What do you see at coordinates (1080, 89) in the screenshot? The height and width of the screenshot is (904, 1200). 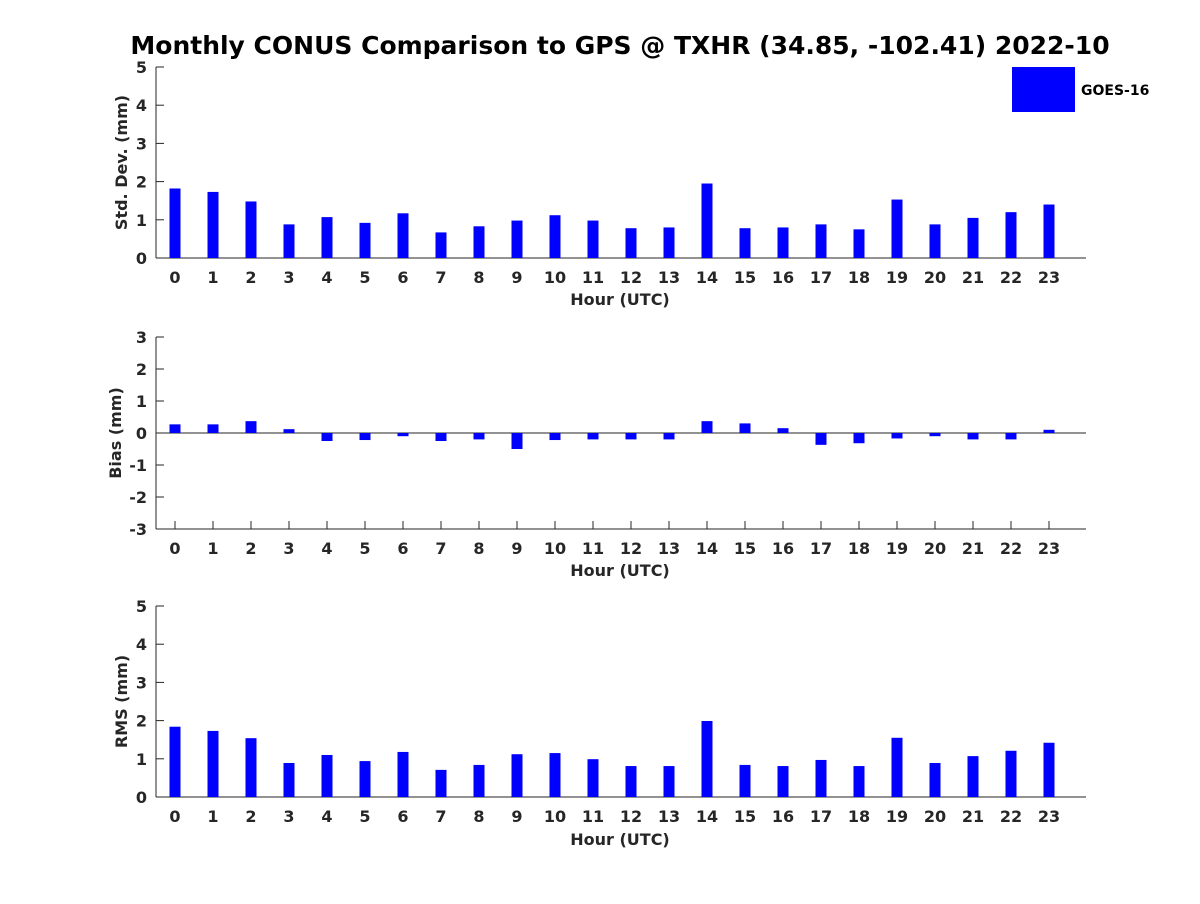 I see `legend: GOES-16` at bounding box center [1080, 89].